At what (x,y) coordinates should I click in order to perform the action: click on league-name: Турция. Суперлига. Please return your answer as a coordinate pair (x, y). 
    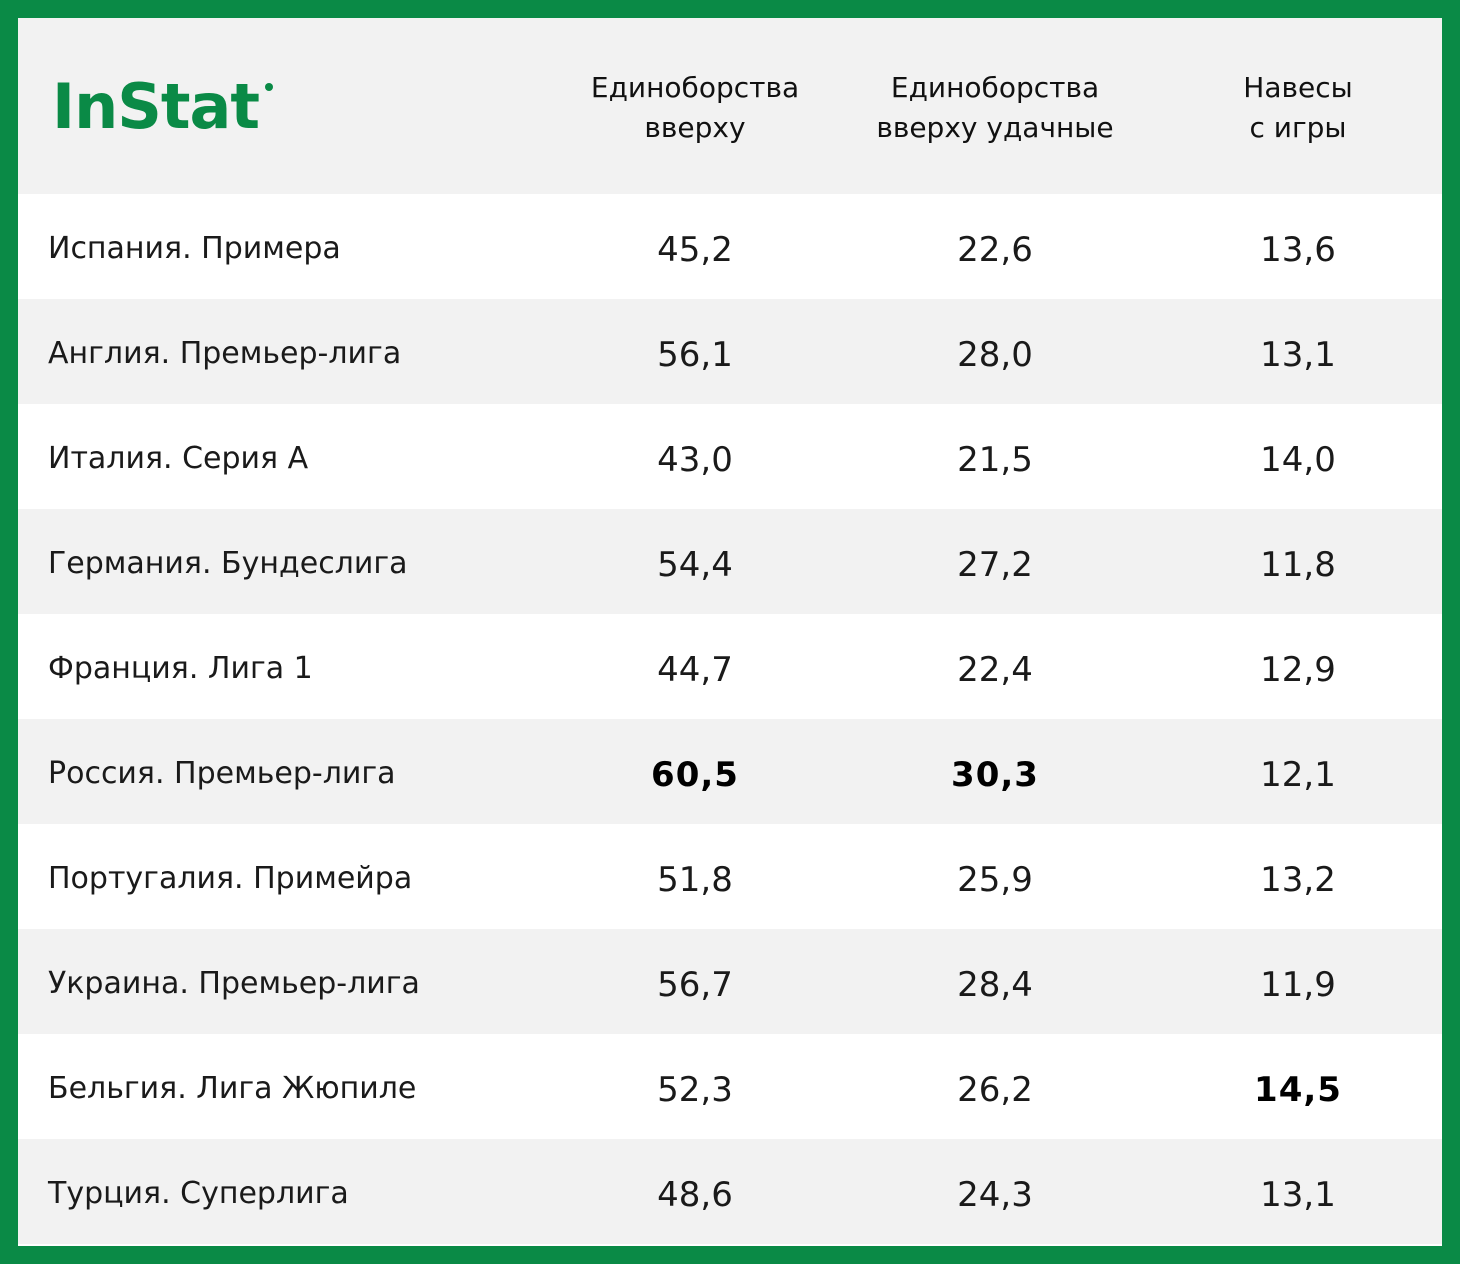
    Looking at the image, I should click on (198, 1193).